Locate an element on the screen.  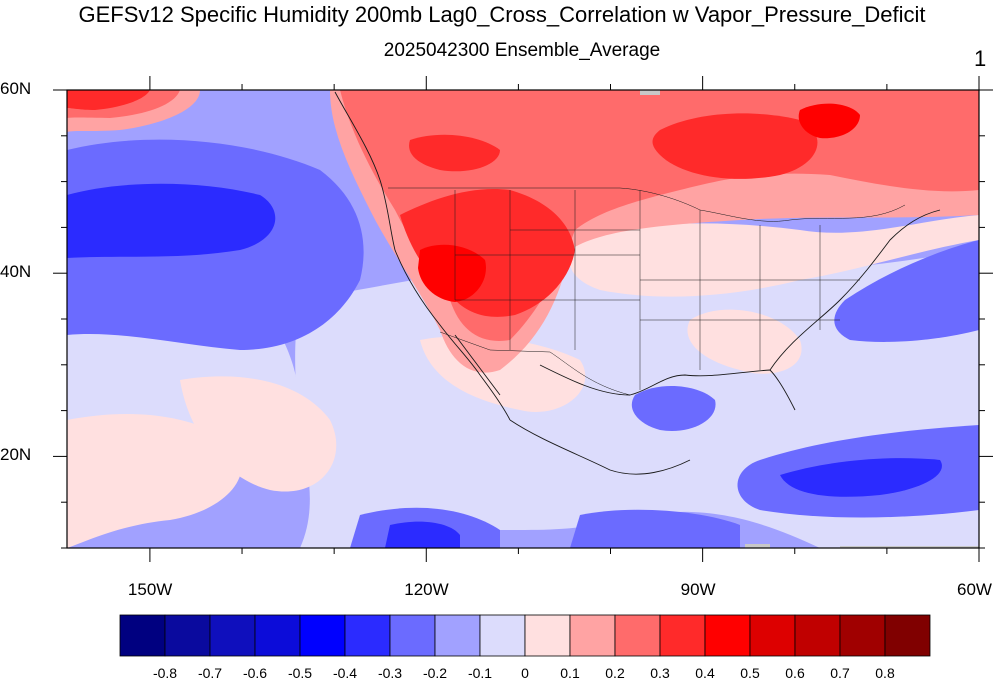
border-us-mexico is located at coordinates (535, 363).